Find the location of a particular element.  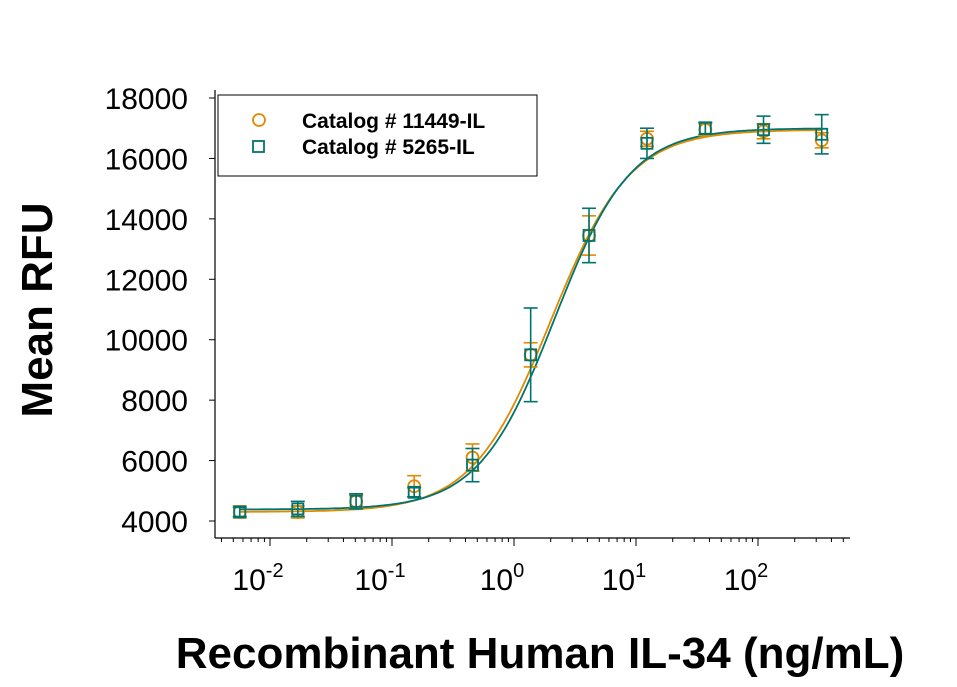

y-tick-label: 18000 is located at coordinates (146, 99).